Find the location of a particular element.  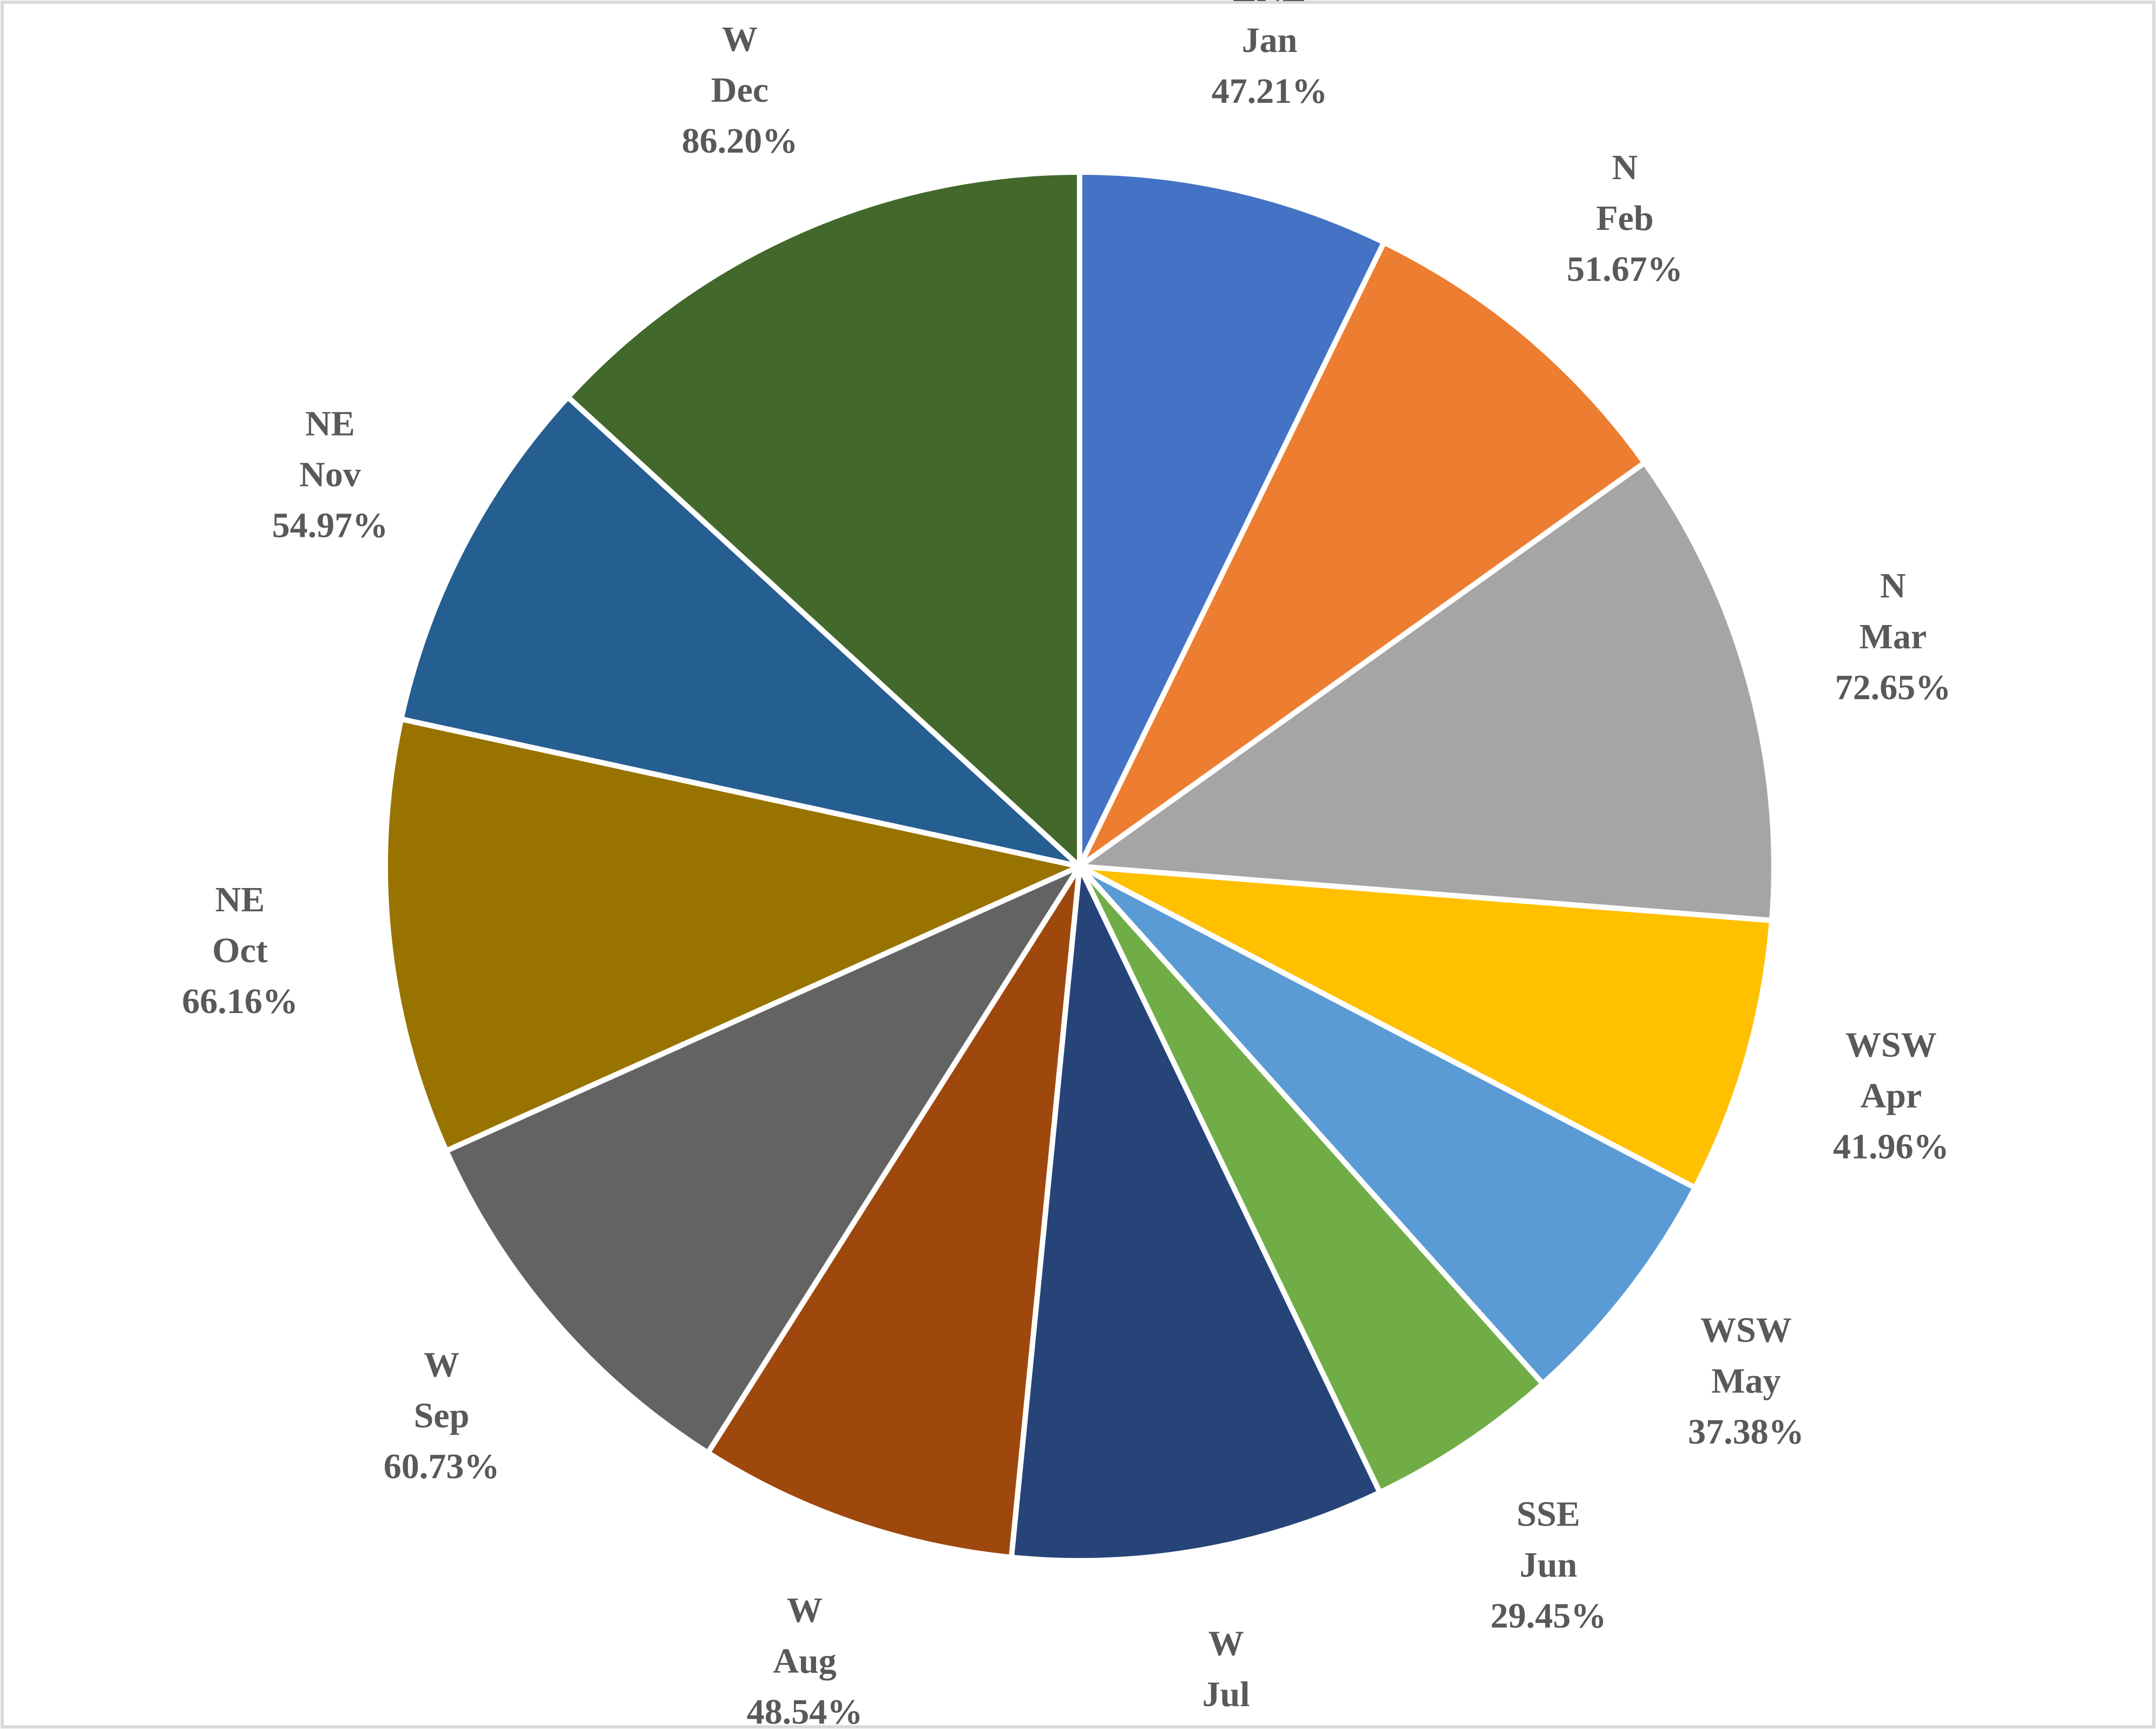

slice-month: Nov is located at coordinates (330, 474).